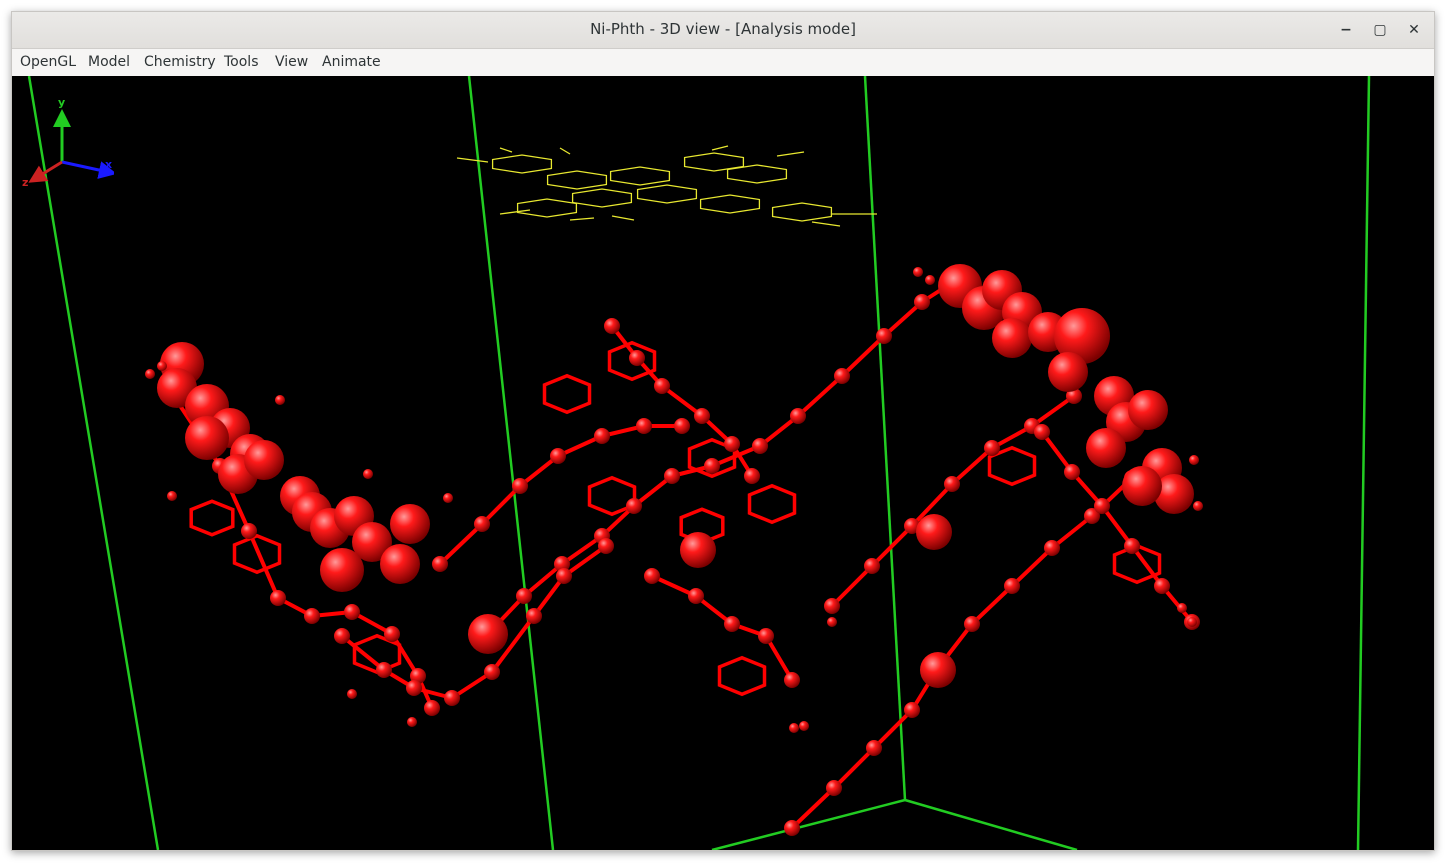 The width and height of the screenshot is (1452, 867). I want to click on menu-chemistry: Chemistry, so click(180, 62).